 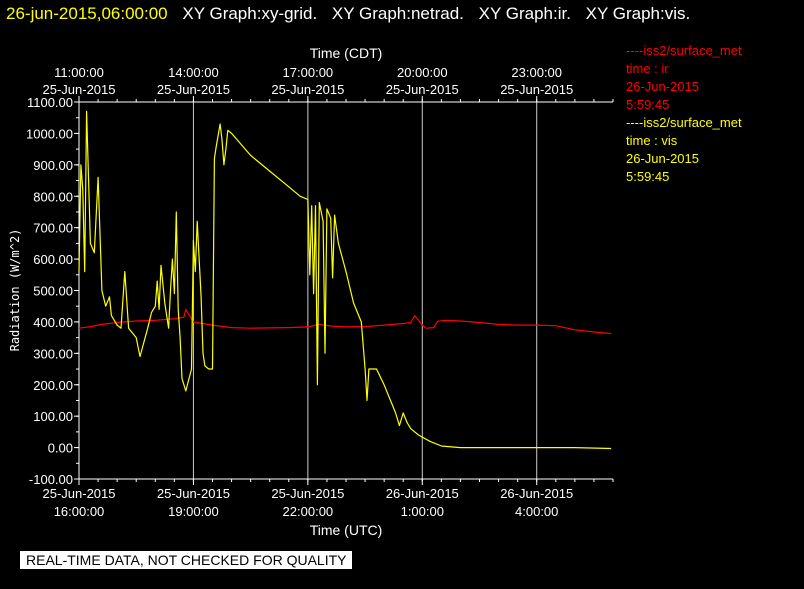 I want to click on top-tick-time: 20:00:00, so click(x=422, y=72).